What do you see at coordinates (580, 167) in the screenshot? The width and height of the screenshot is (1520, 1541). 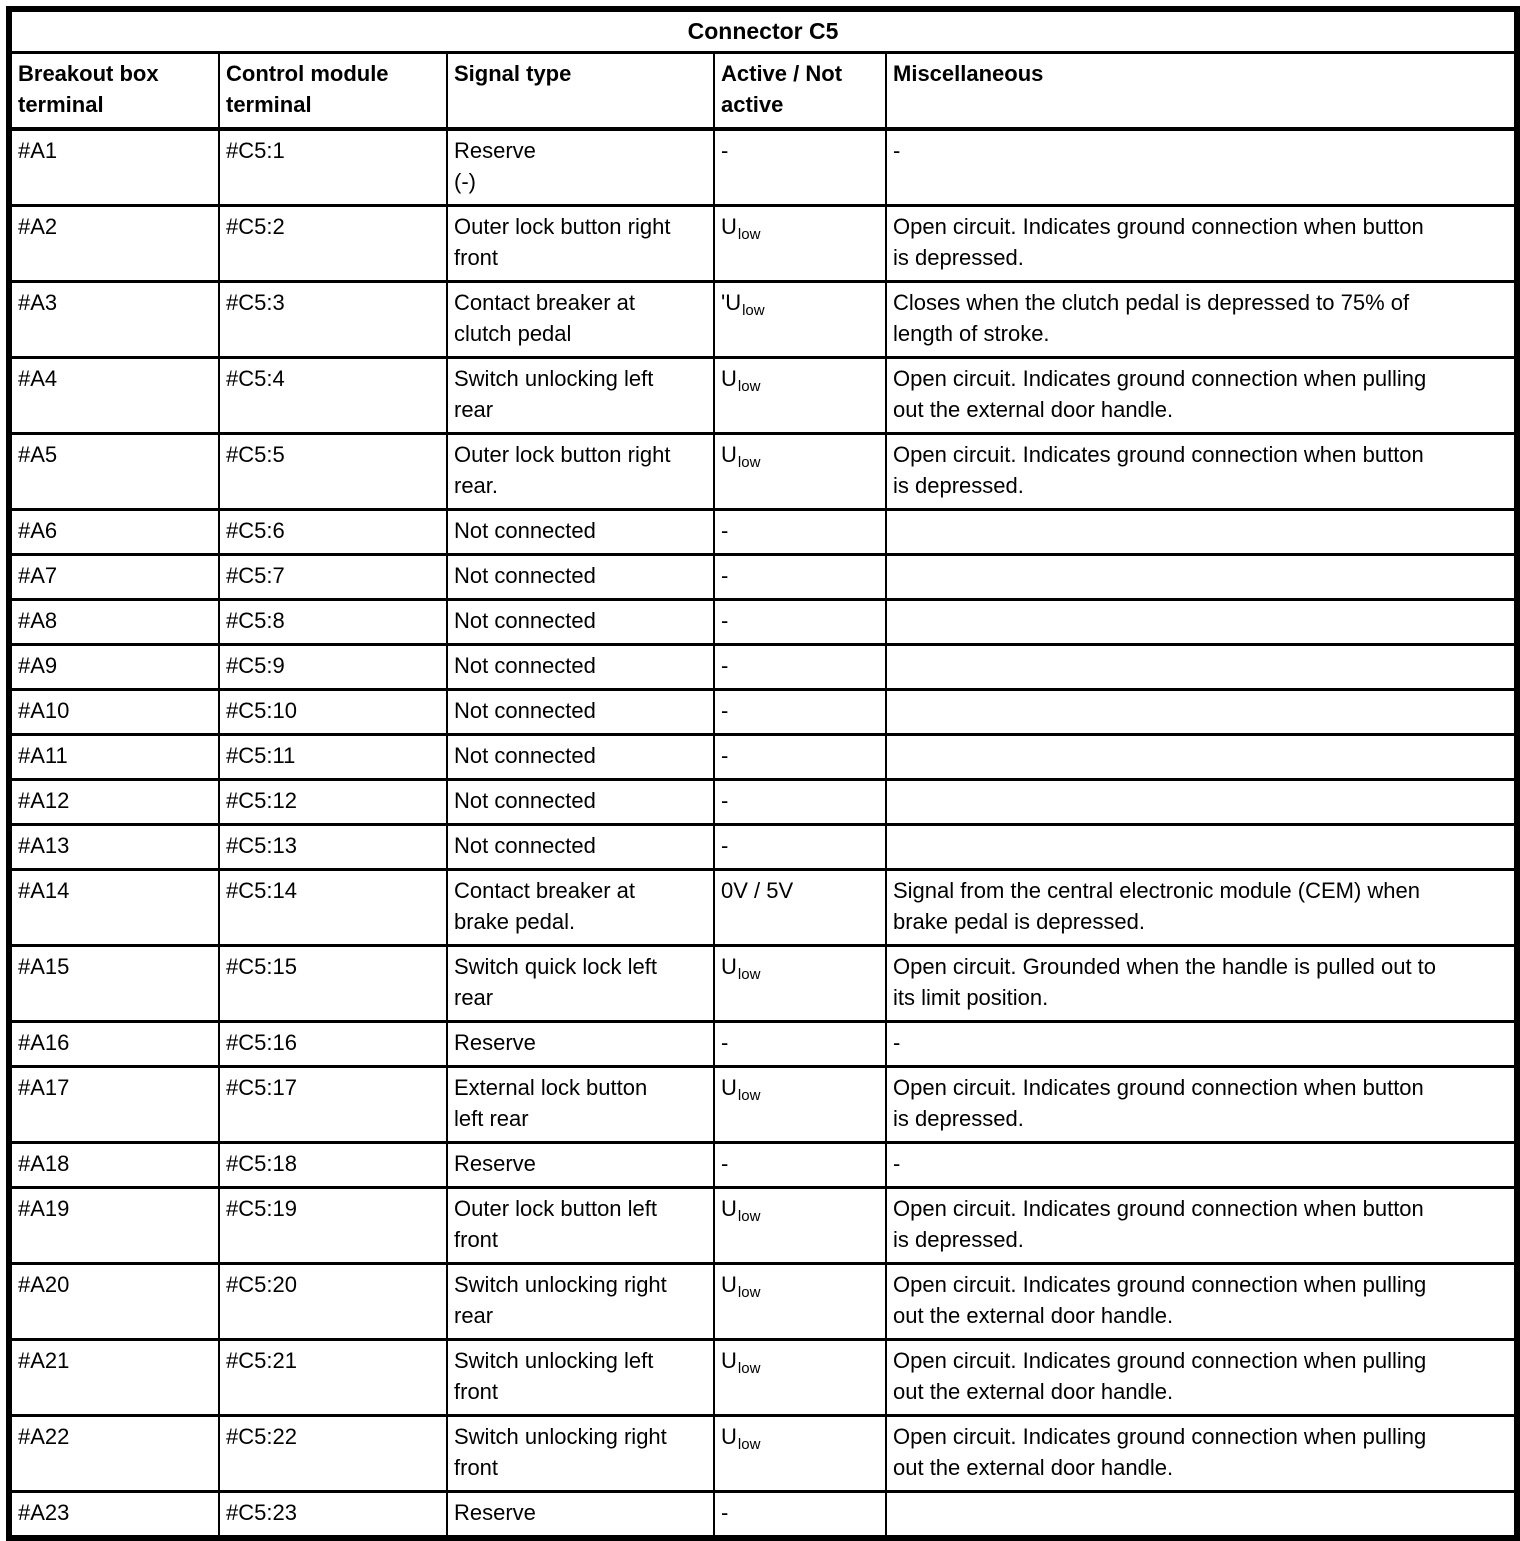 I see `cell-signal-type: Reserve (-)` at bounding box center [580, 167].